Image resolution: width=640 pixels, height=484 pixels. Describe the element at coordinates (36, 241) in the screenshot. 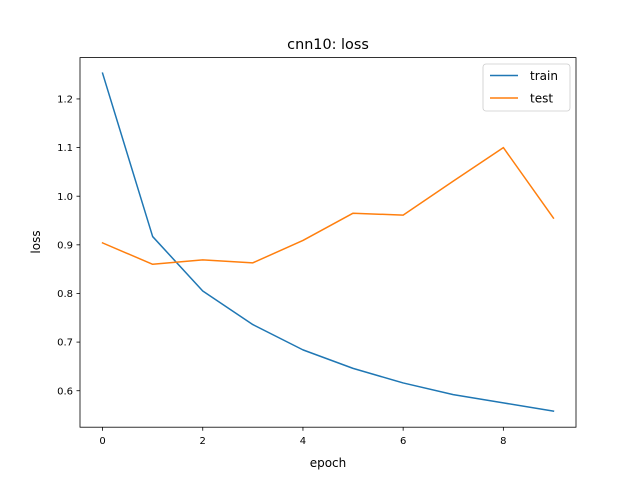

I see `y-axis-label: loss` at that location.